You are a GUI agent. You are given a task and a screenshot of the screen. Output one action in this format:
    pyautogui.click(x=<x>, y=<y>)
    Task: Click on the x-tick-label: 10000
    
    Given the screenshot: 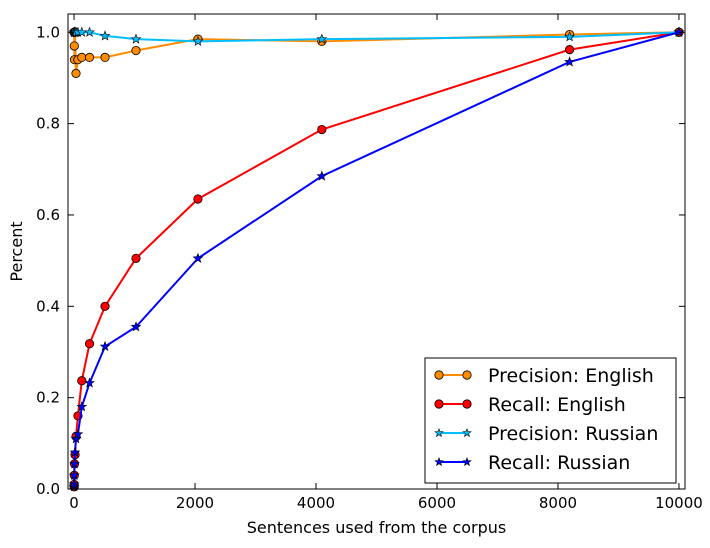 What is the action you would take?
    pyautogui.click(x=679, y=503)
    